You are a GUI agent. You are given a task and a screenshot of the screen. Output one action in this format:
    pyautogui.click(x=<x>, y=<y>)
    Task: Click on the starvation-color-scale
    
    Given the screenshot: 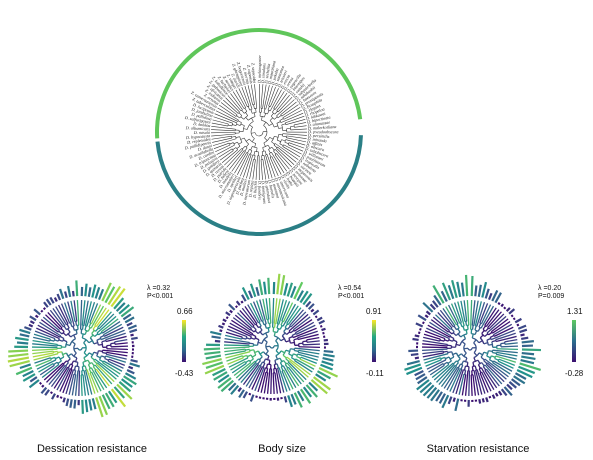 What is the action you would take?
    pyautogui.click(x=574, y=341)
    